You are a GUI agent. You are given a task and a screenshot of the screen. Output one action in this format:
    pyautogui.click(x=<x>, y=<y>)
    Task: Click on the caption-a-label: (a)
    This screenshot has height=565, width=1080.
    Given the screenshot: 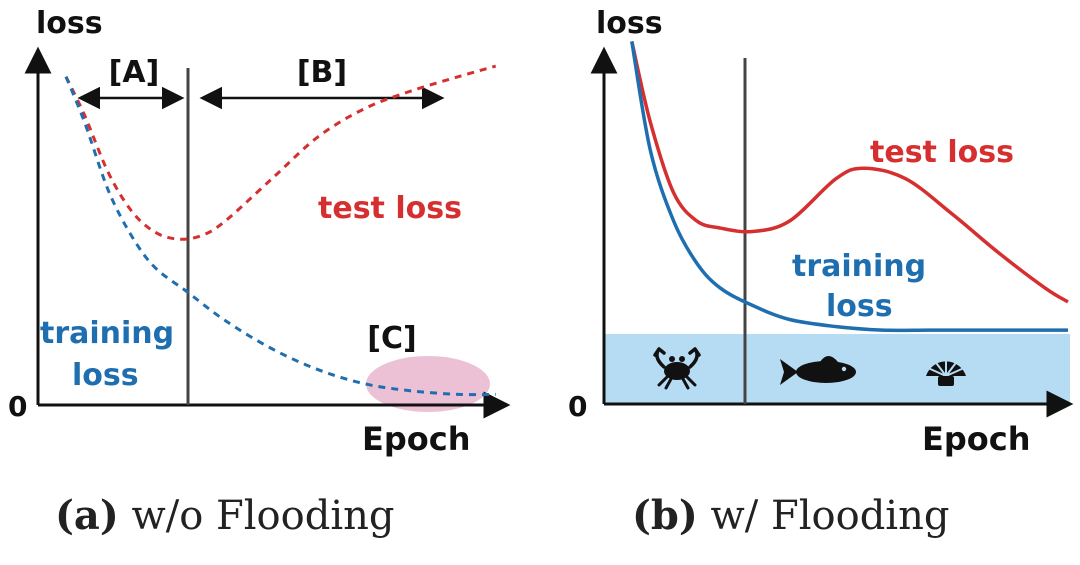 What is the action you would take?
    pyautogui.click(x=87, y=515)
    